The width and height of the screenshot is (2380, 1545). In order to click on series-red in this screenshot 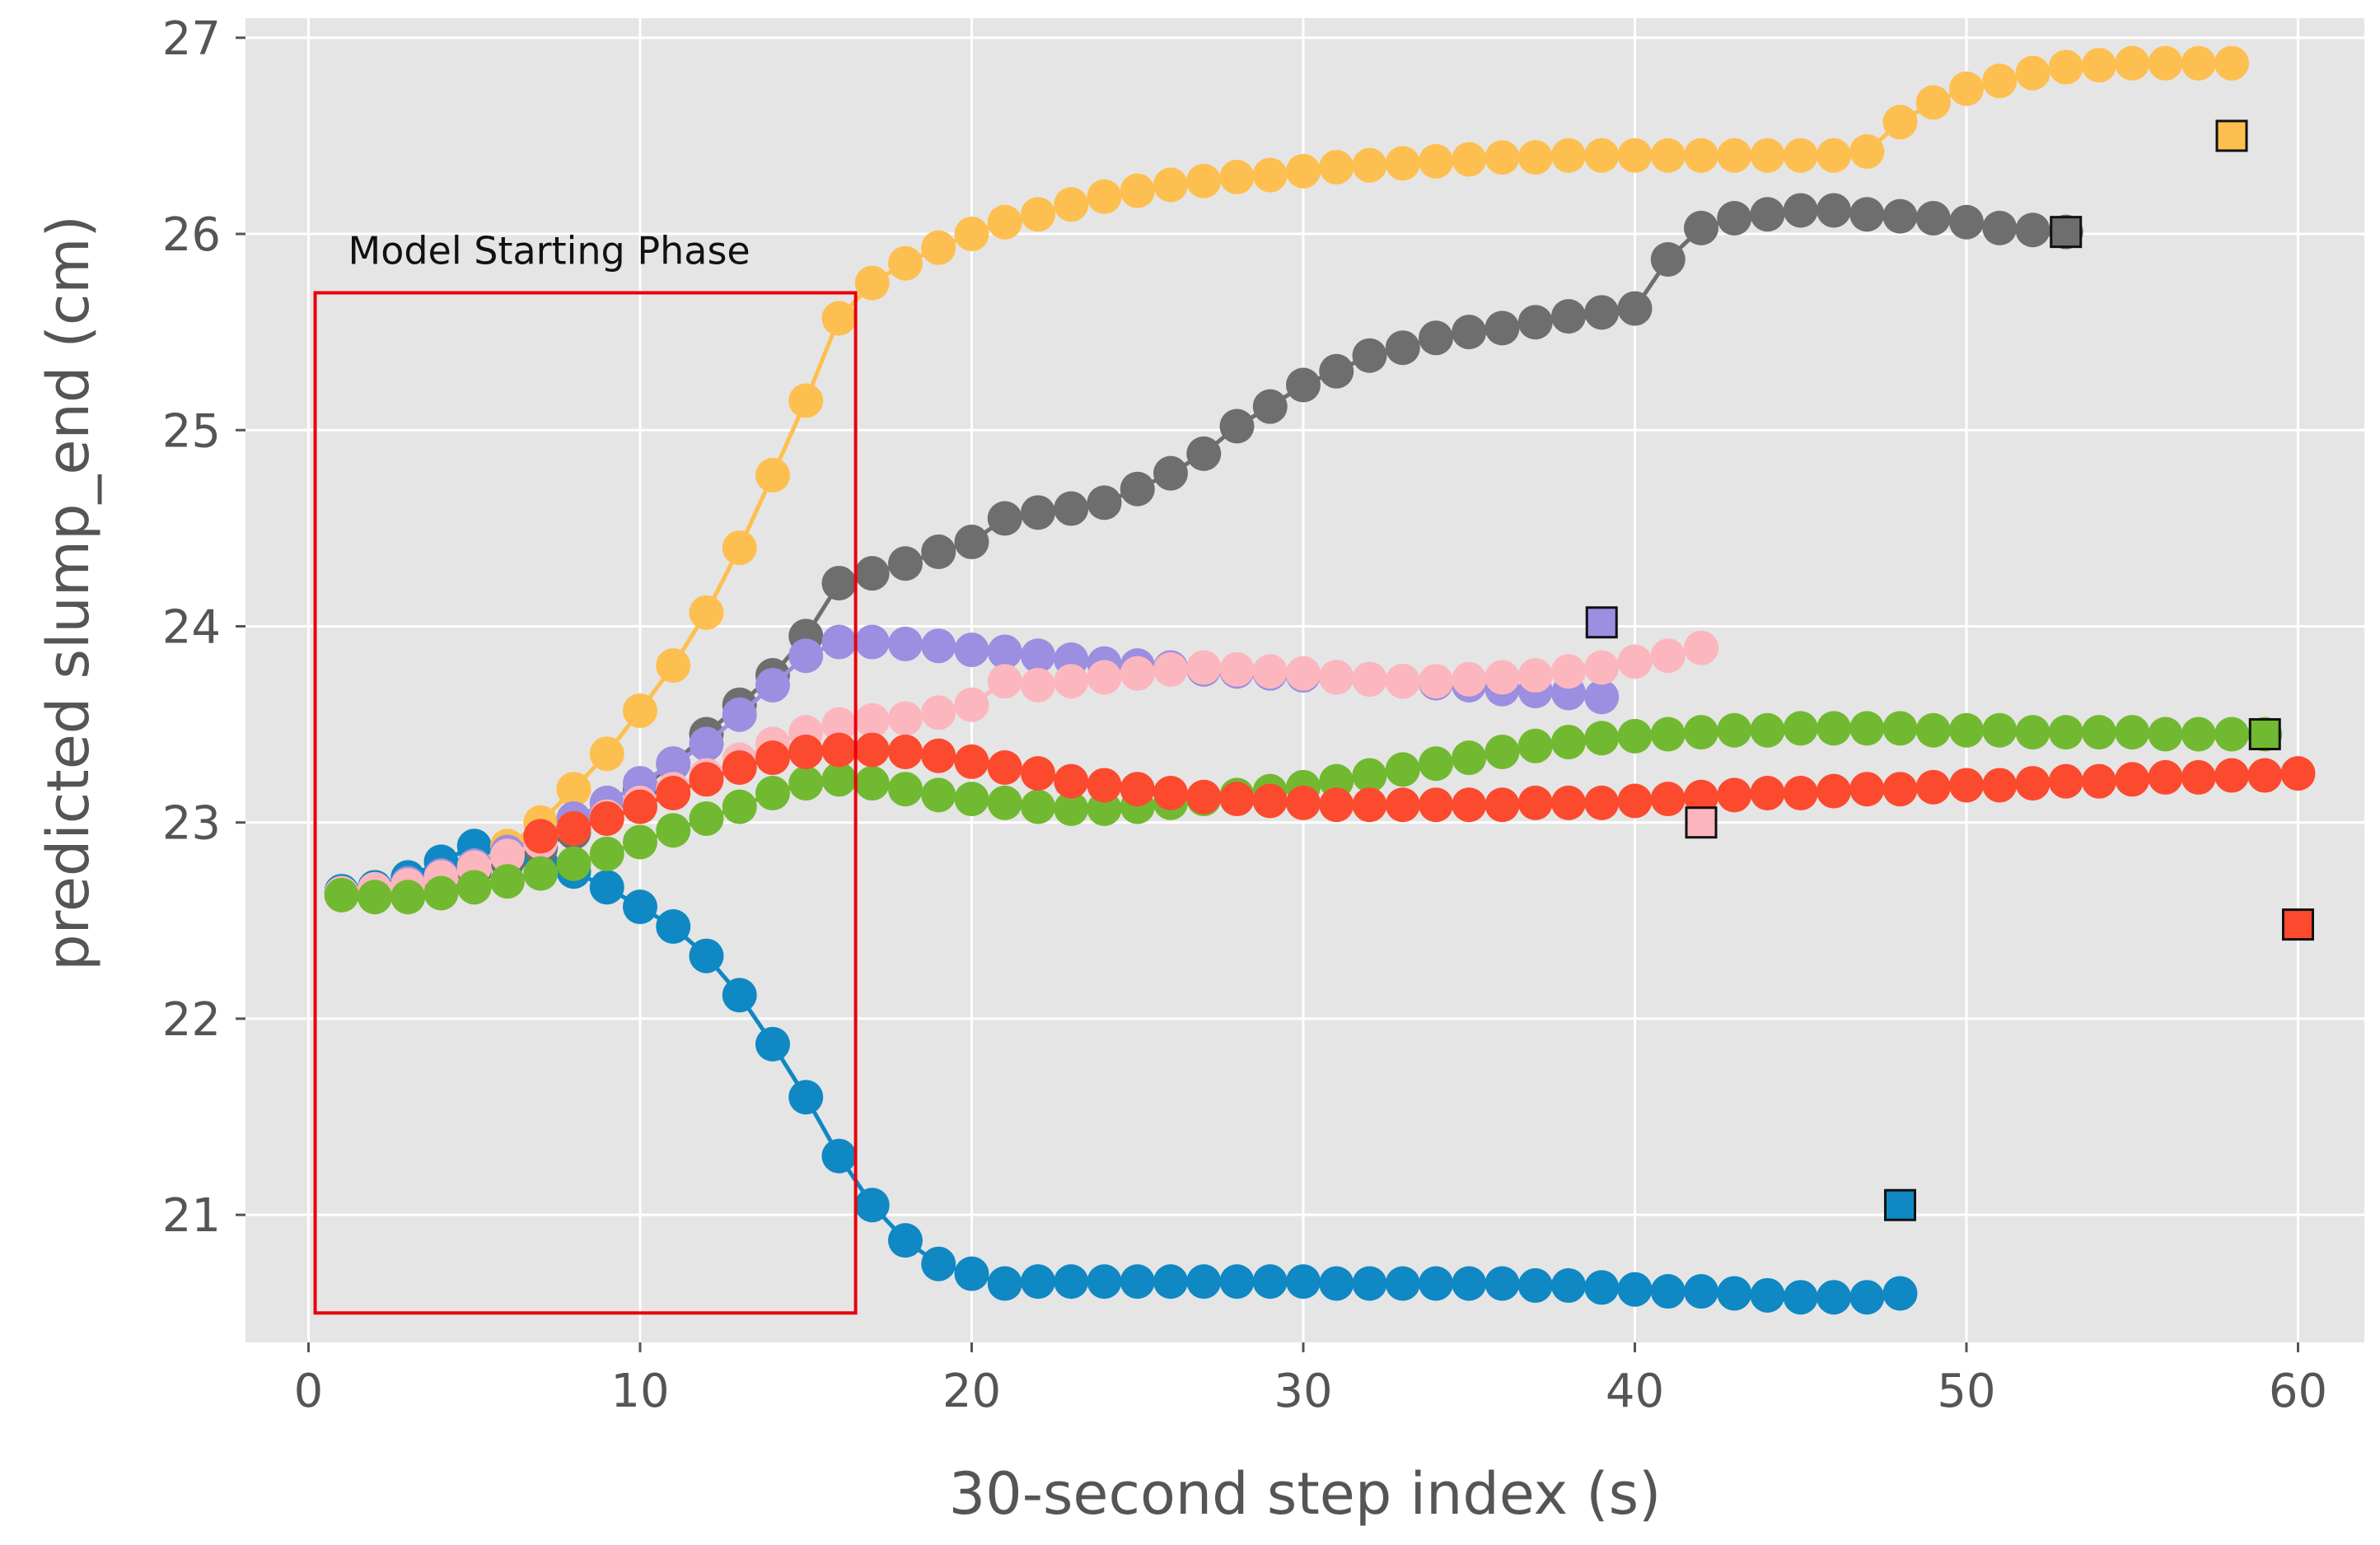, I will do `click(1419, 793)`.